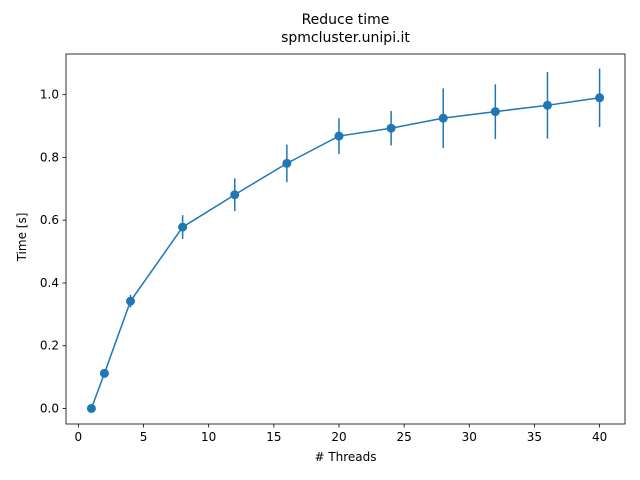  Describe the element at coordinates (403, 437) in the screenshot. I see `x-tick-label: 25` at that location.